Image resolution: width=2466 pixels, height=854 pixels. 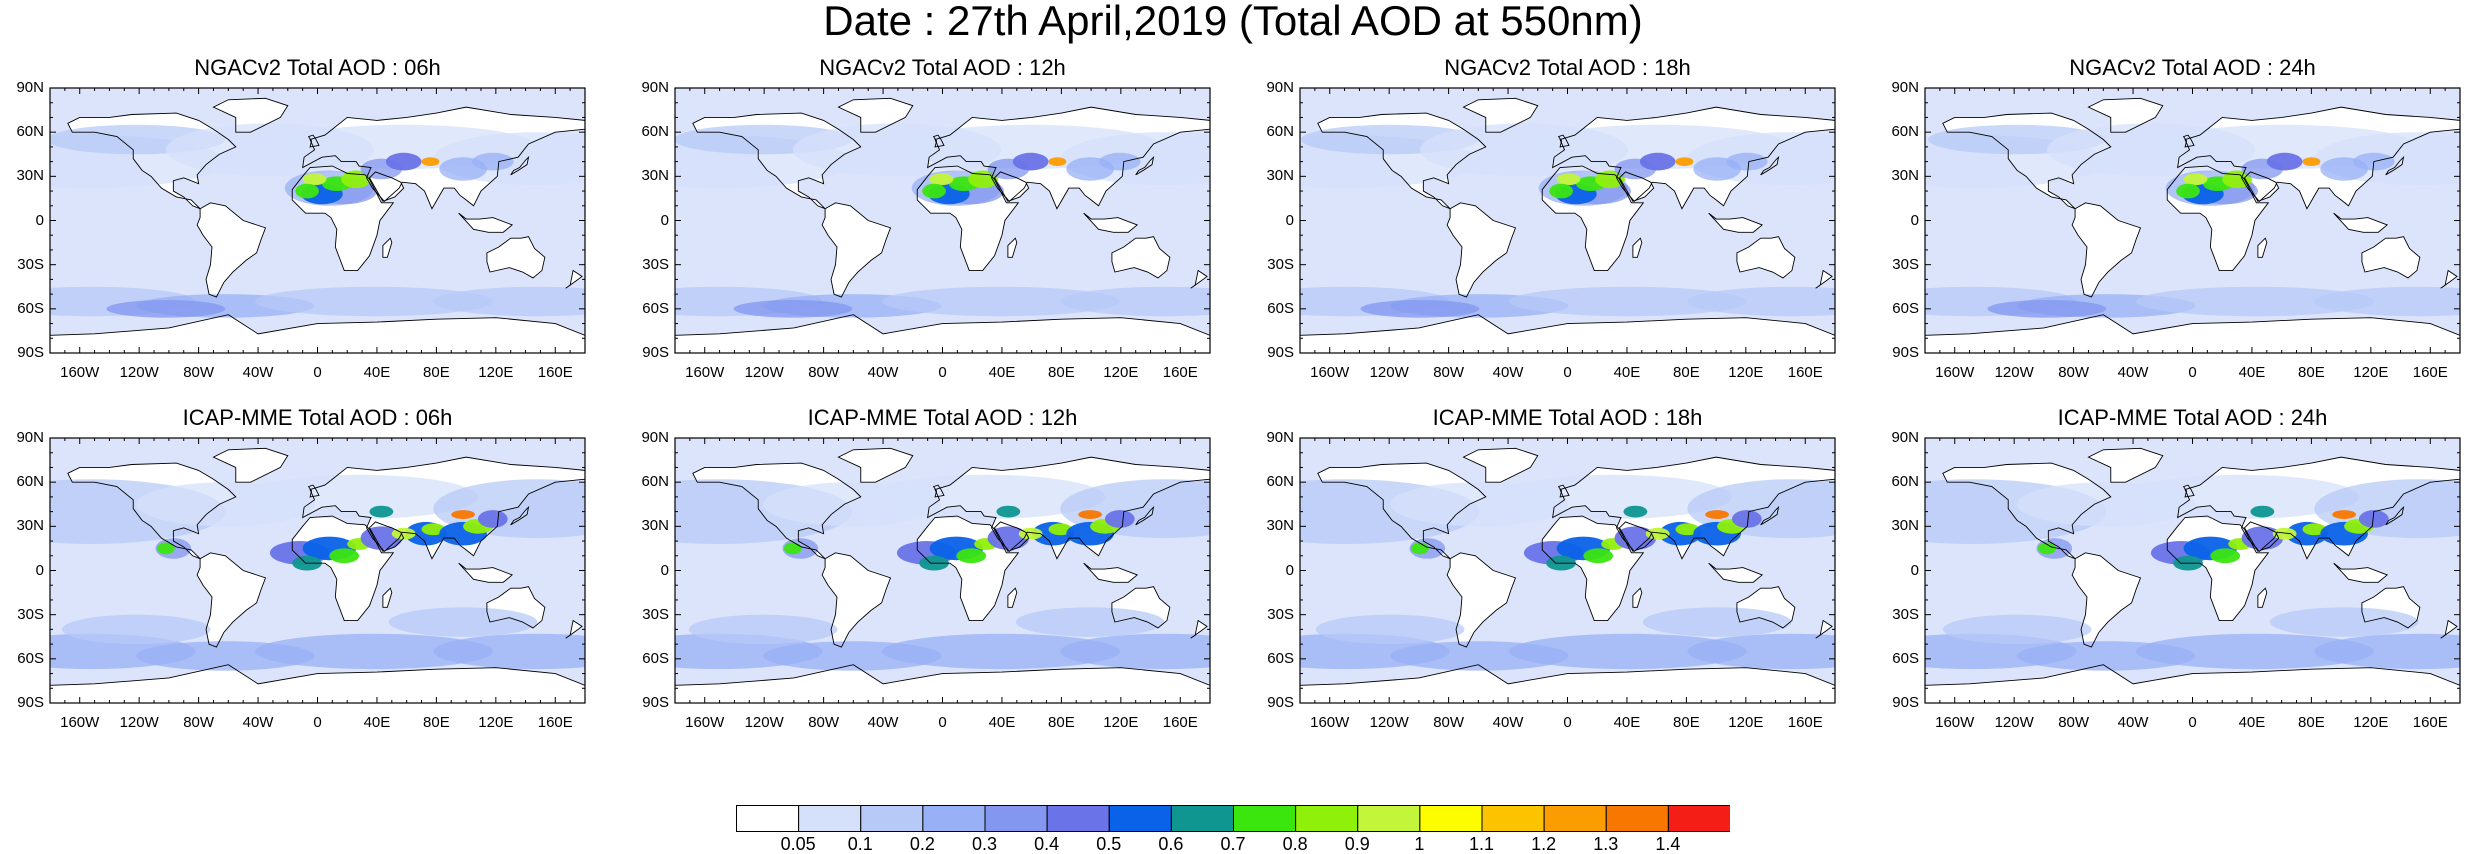 What do you see at coordinates (984, 844) in the screenshot?
I see `colorbar-label: 0.3` at bounding box center [984, 844].